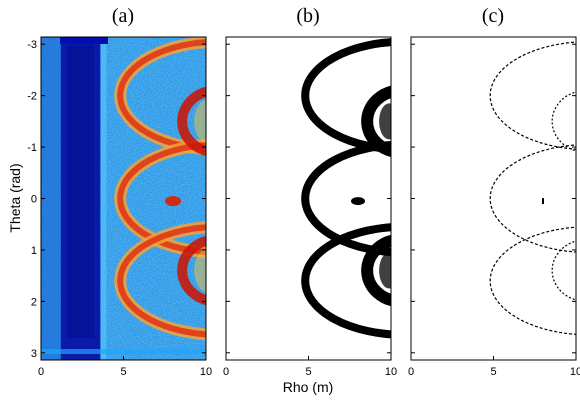  I want to click on x-axis-title: Rho (m), so click(308, 387).